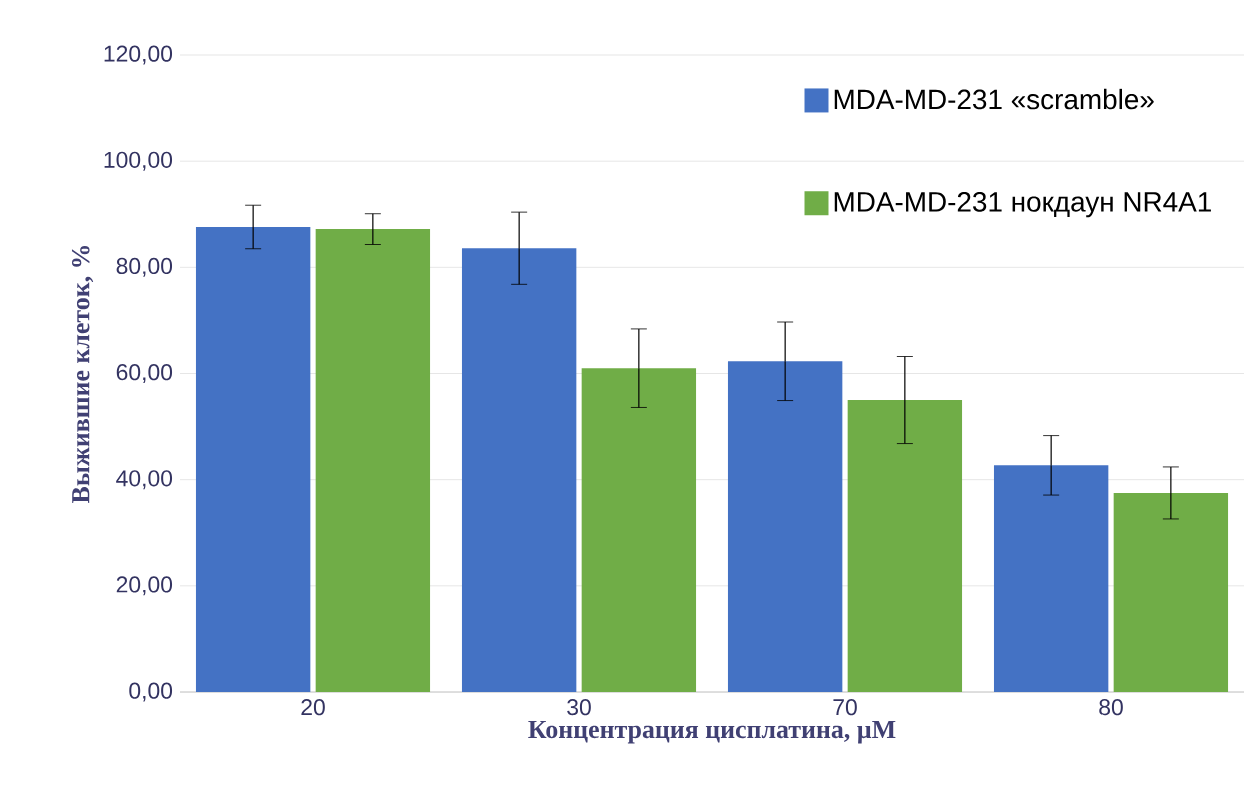  I want to click on y-tick-label: 60,00, so click(144, 373).